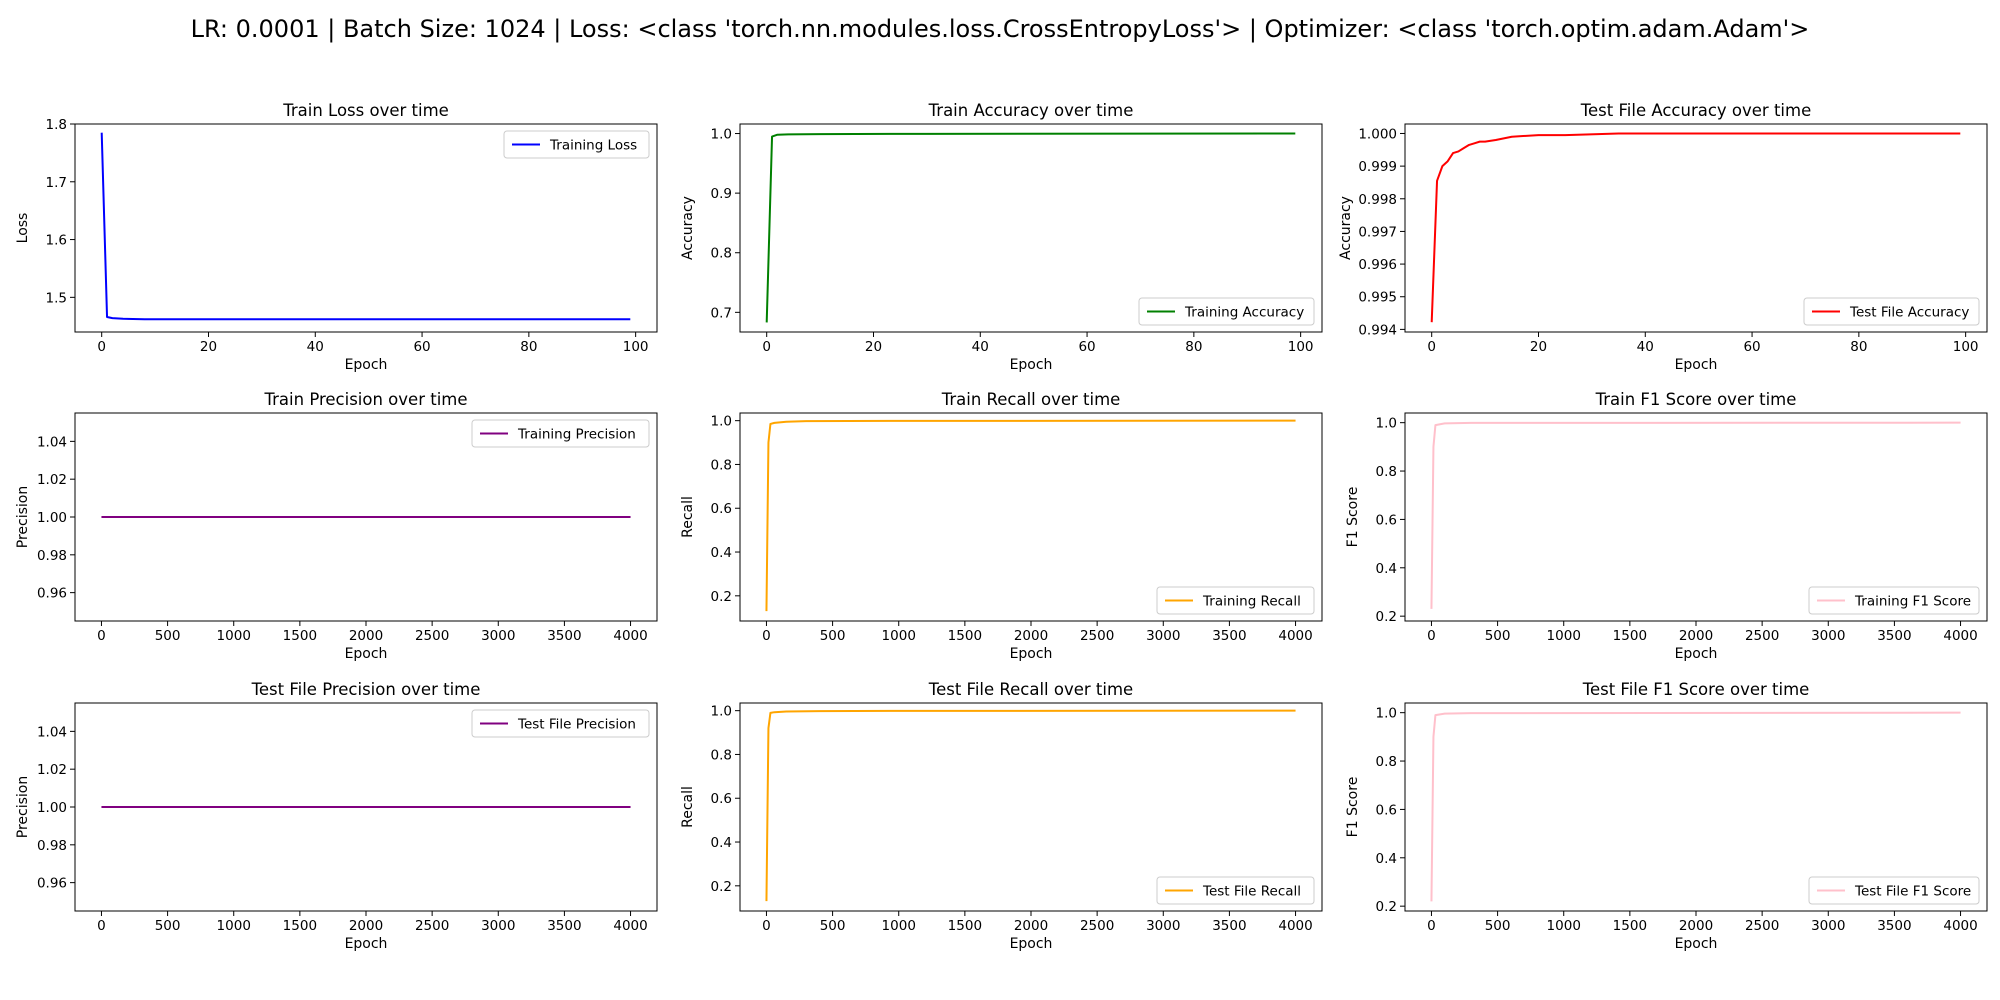  What do you see at coordinates (365, 399) in the screenshot?
I see `subplot-title: Train Precision over time` at bounding box center [365, 399].